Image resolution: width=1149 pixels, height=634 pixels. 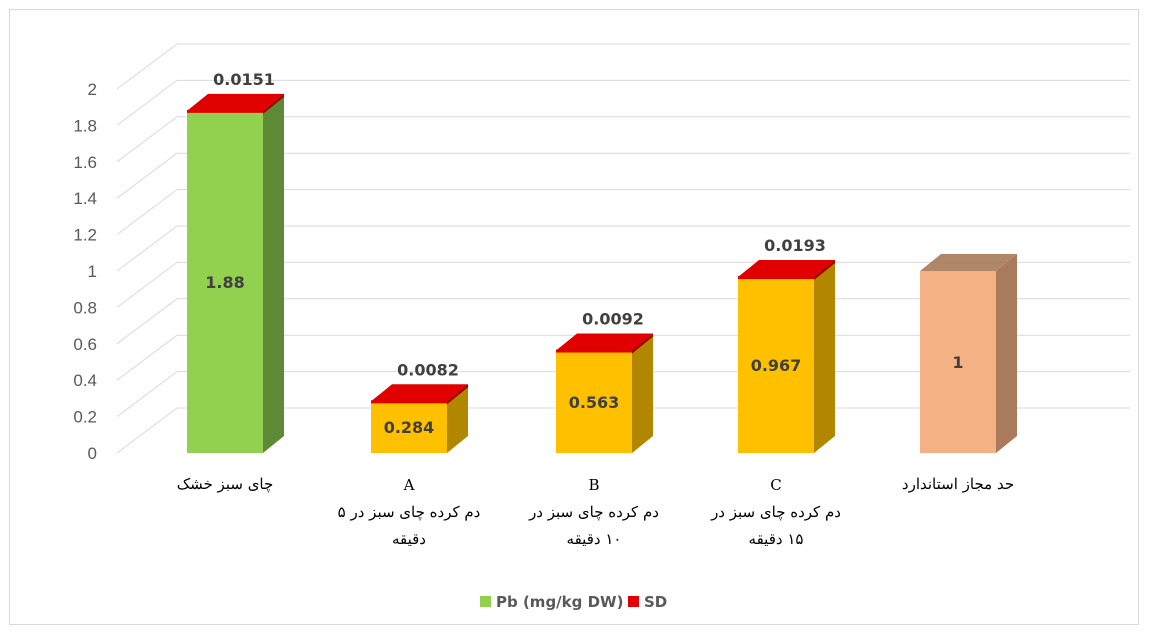 I want to click on y-tick-label: 0.4, so click(x=85, y=380).